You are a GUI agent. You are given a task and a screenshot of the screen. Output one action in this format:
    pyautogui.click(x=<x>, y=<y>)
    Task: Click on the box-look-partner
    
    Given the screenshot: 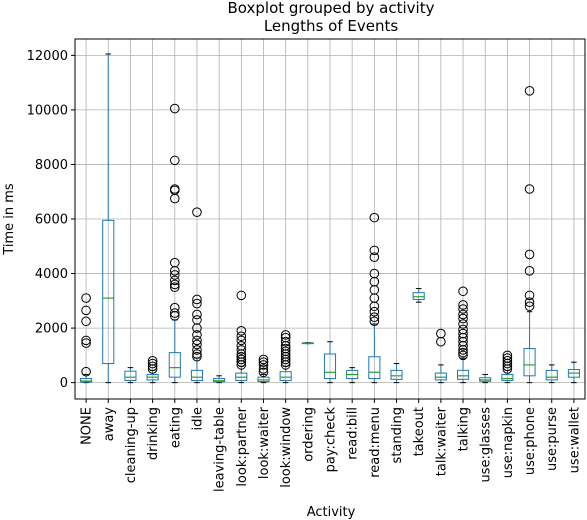 What is the action you would take?
    pyautogui.click(x=241, y=337)
    